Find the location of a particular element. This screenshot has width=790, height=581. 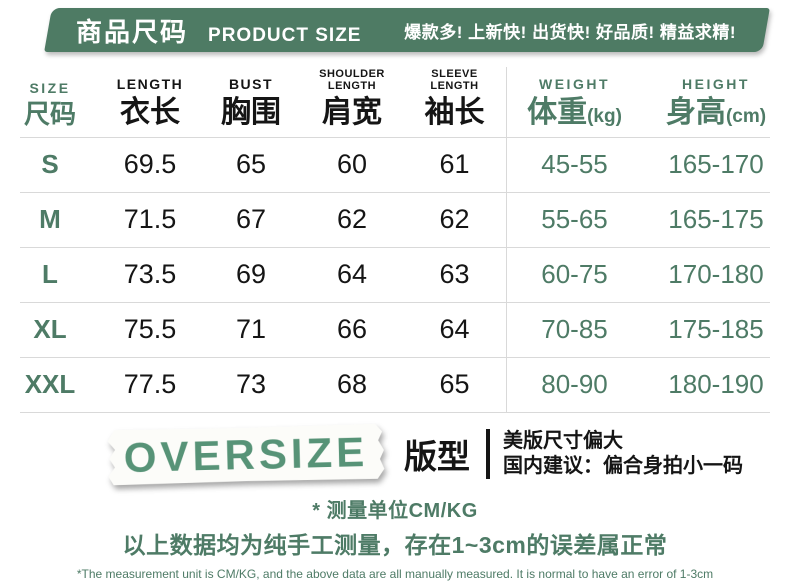

col-header-shoulder: SHOULDER LENGTH 肩宽 is located at coordinates (352, 98).